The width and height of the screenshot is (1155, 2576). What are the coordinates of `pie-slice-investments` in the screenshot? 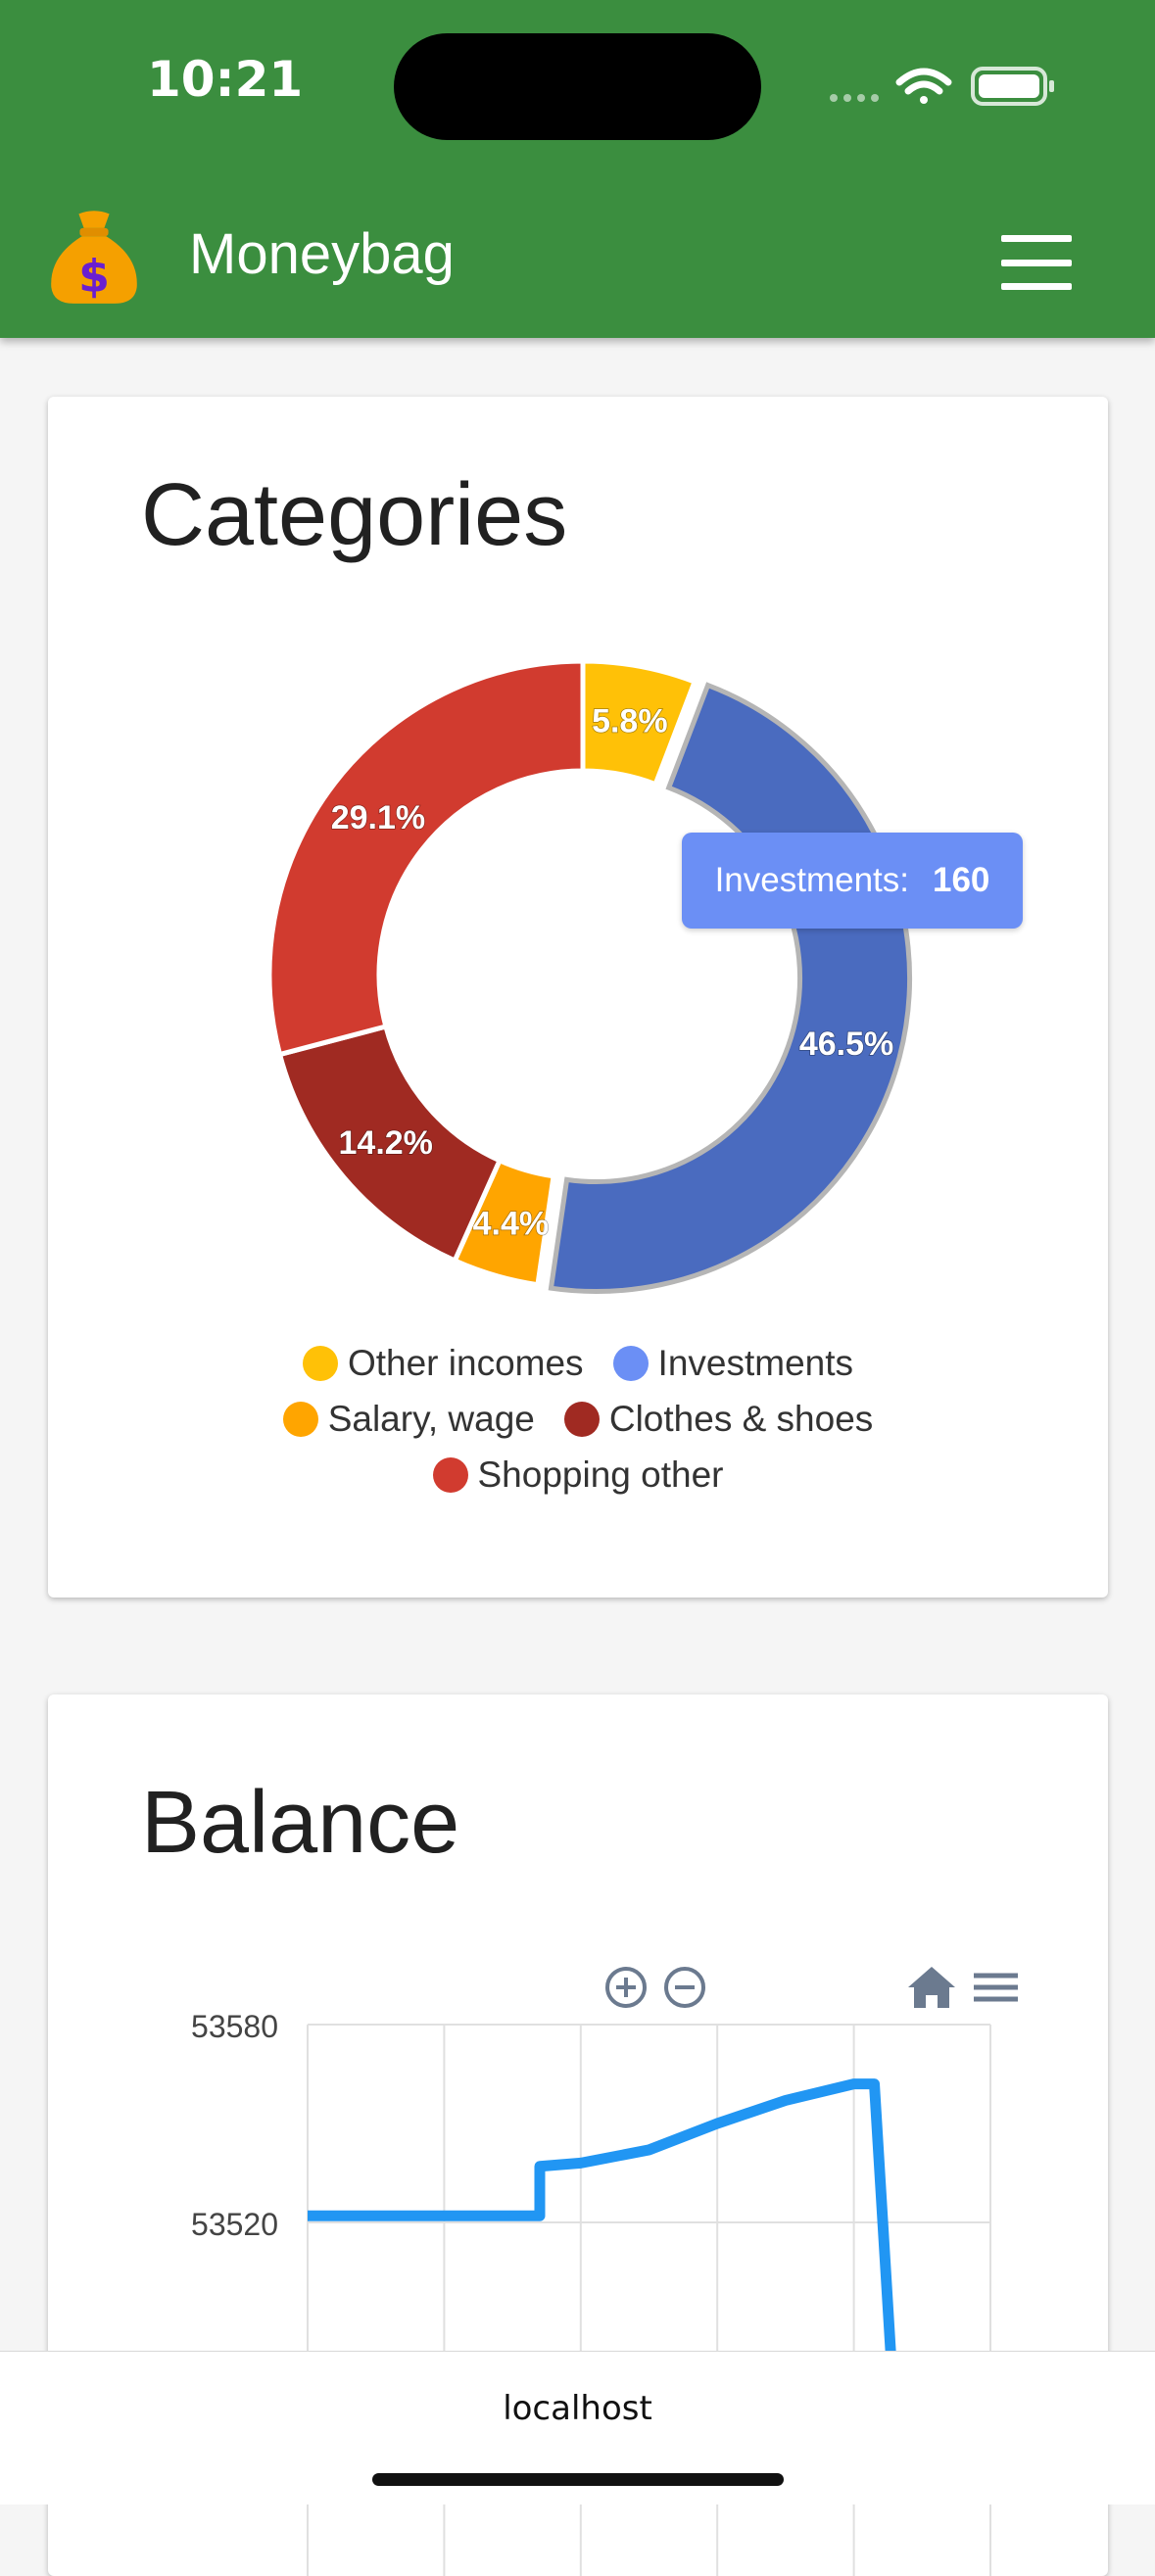 It's located at (730, 989).